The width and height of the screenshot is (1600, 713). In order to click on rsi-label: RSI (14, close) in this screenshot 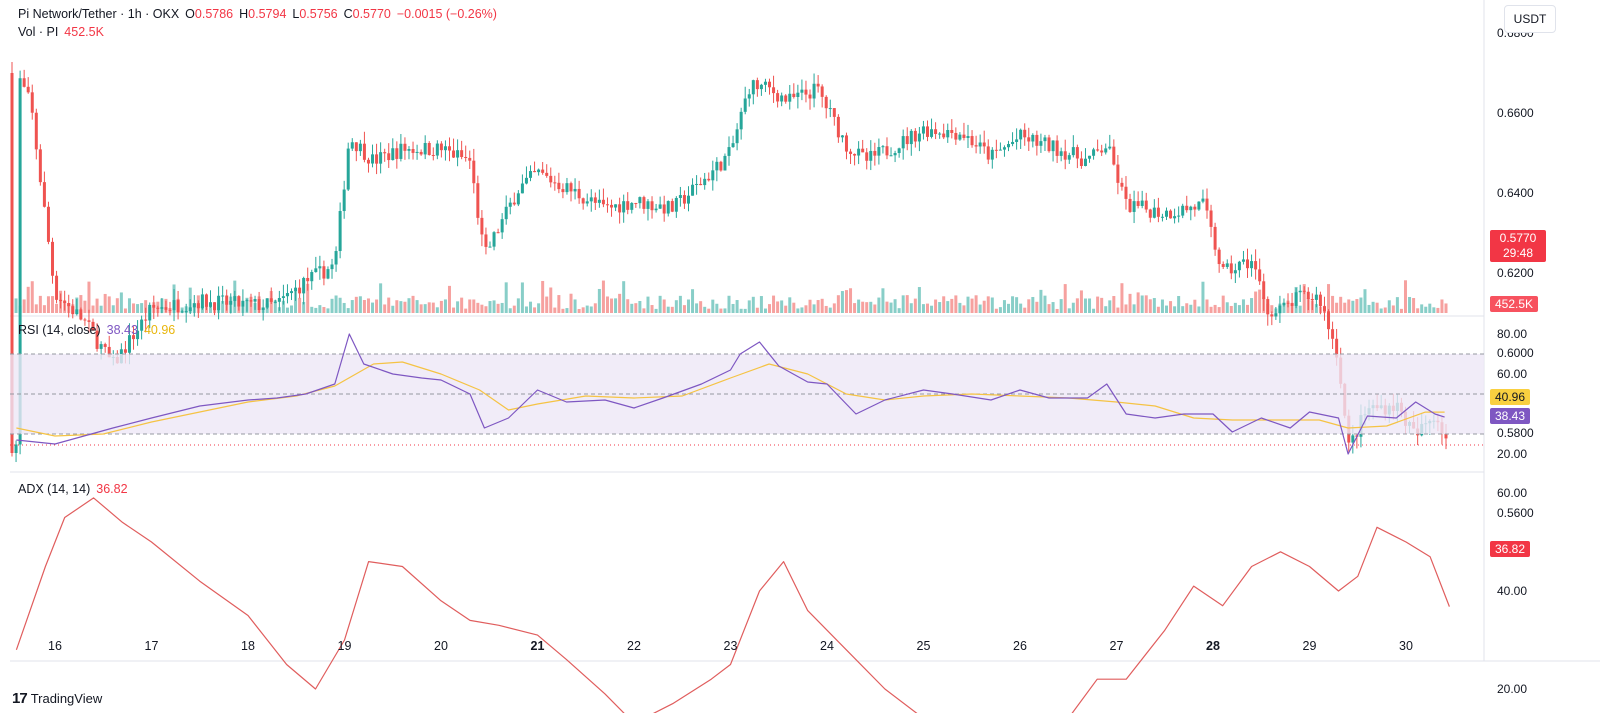, I will do `click(59, 330)`.